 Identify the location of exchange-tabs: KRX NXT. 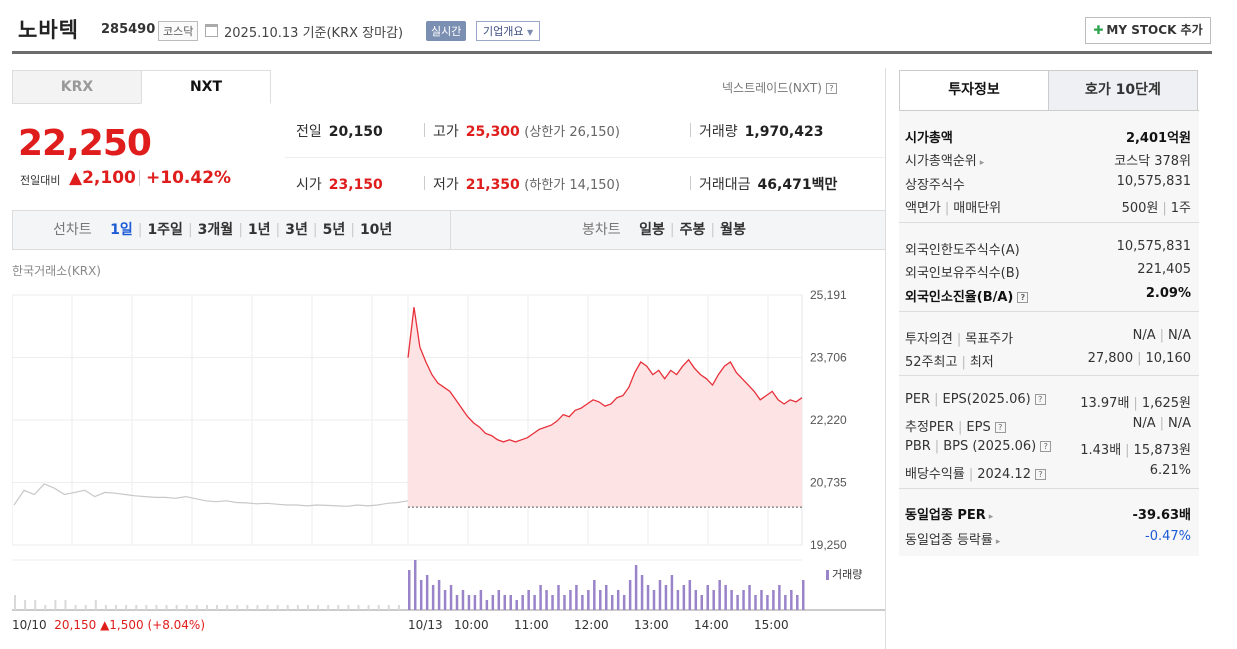
(142, 87).